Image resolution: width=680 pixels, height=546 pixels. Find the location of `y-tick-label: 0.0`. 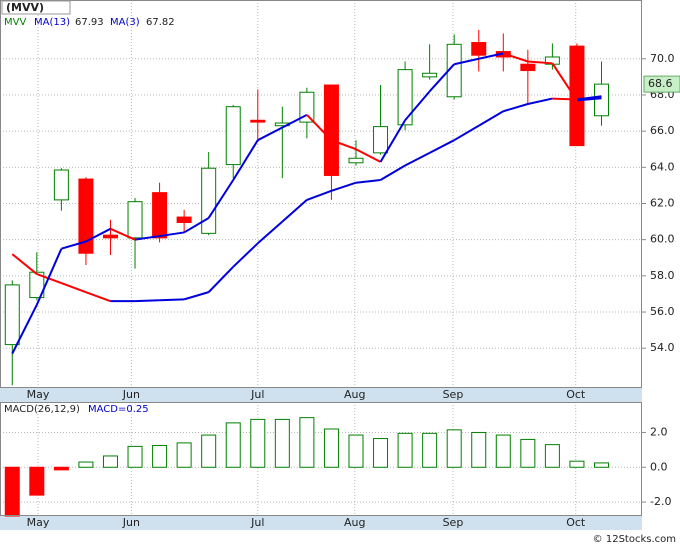

y-tick-label: 0.0 is located at coordinates (659, 466).